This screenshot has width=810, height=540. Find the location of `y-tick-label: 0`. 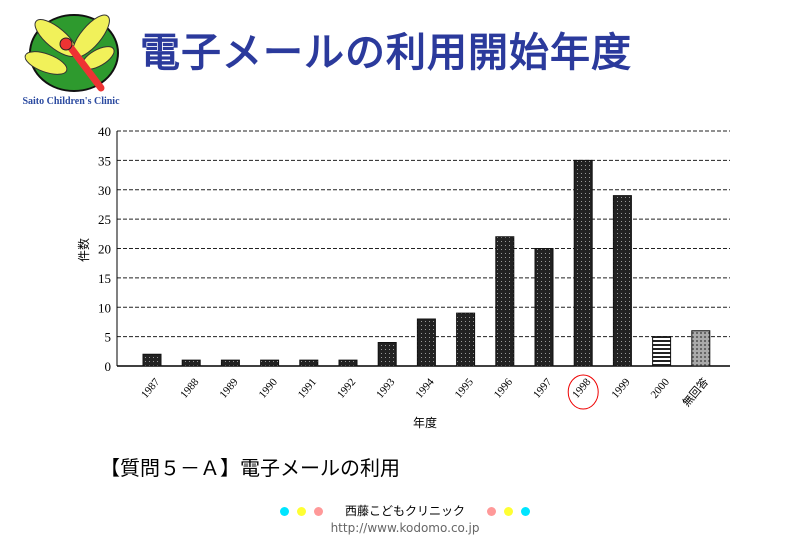

y-tick-label: 0 is located at coordinates (108, 366).